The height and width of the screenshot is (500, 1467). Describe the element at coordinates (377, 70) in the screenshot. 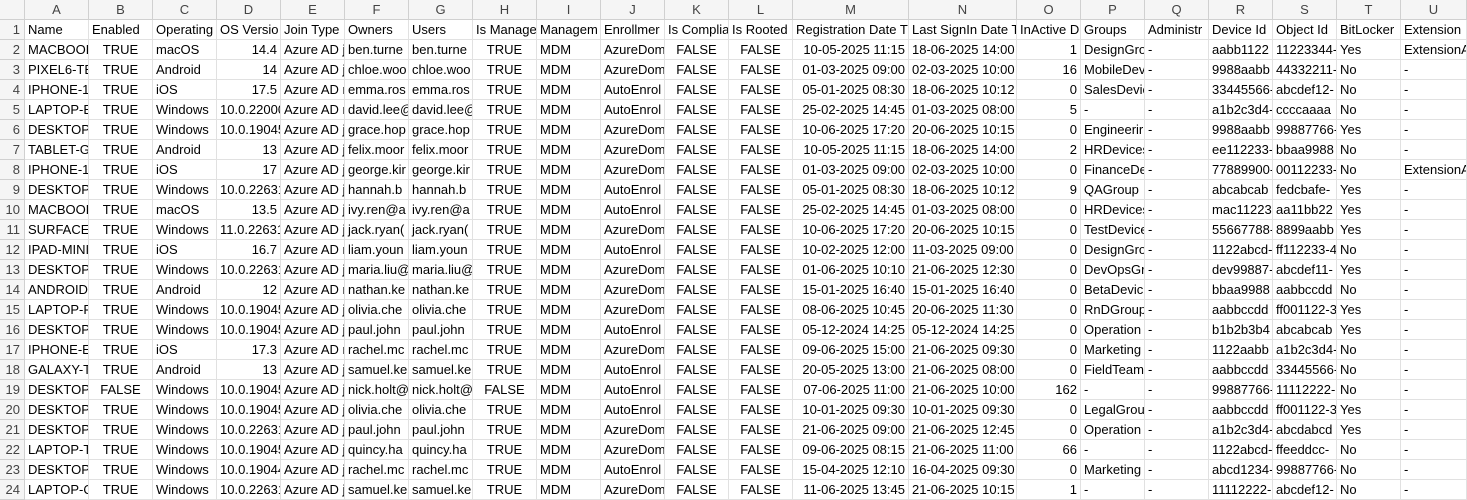

I see `cell: chloe.woo` at that location.